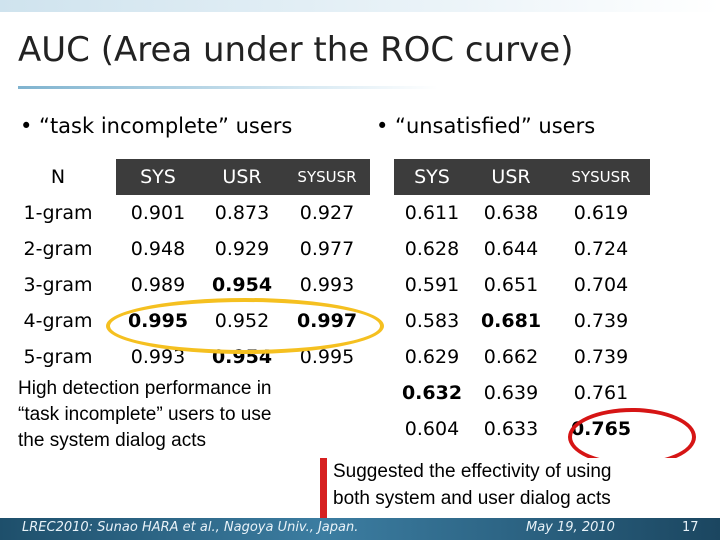 The image size is (720, 540). Describe the element at coordinates (58, 285) in the screenshot. I see `row-label: 3-gram` at that location.